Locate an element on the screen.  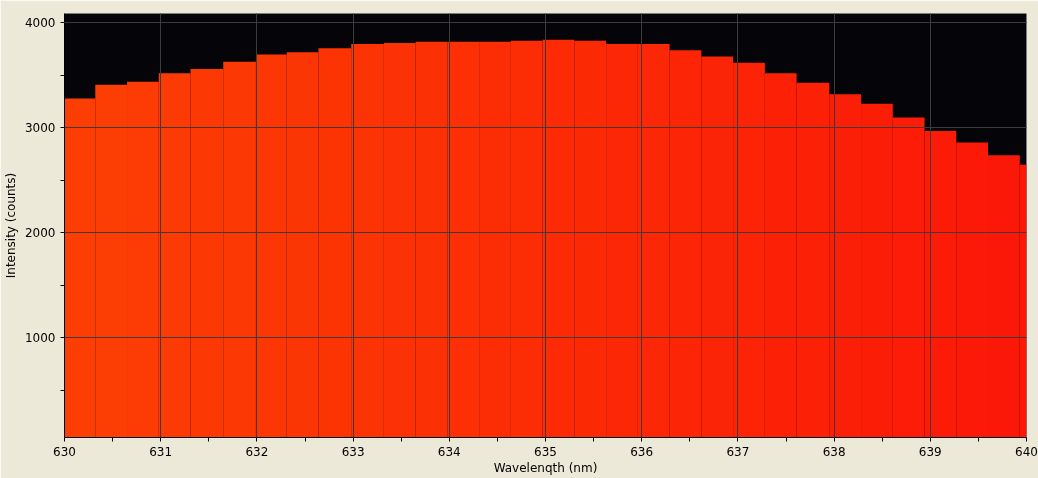
x-tick-label: 635 is located at coordinates (545, 451).